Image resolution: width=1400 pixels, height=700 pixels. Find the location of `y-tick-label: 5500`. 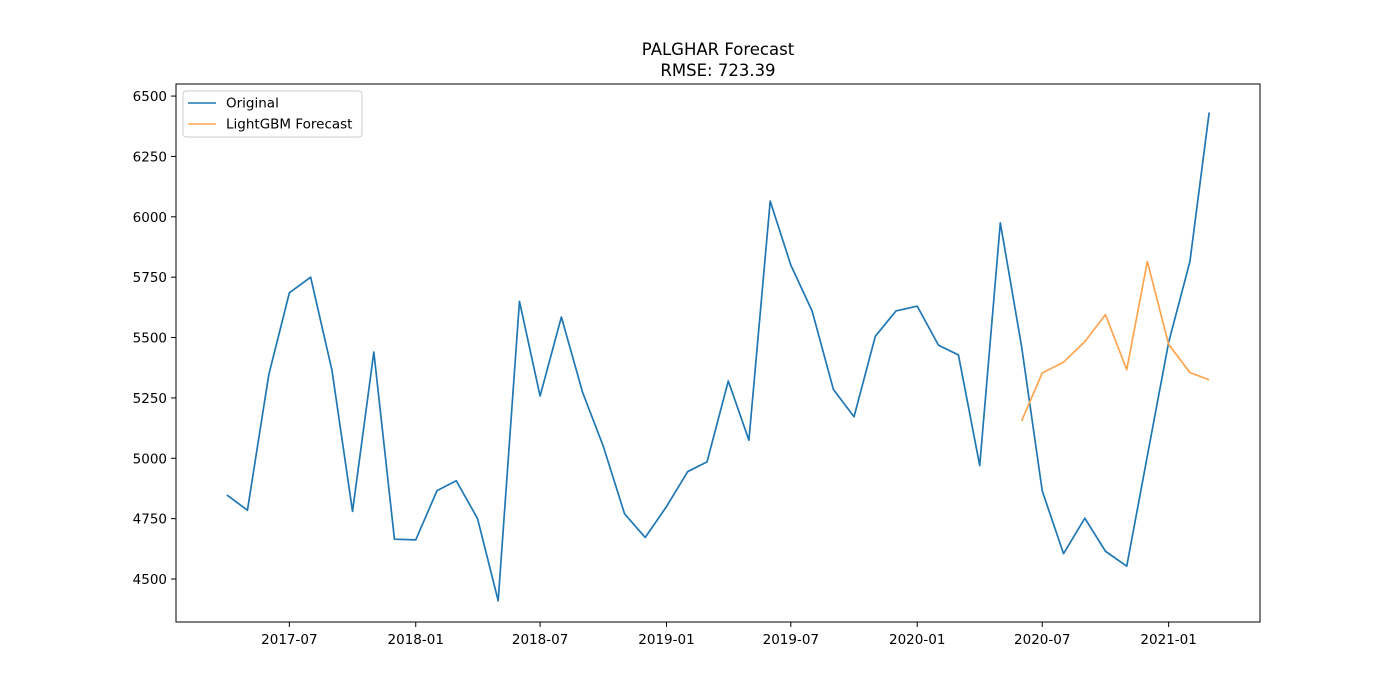

y-tick-label: 5500 is located at coordinates (150, 339).